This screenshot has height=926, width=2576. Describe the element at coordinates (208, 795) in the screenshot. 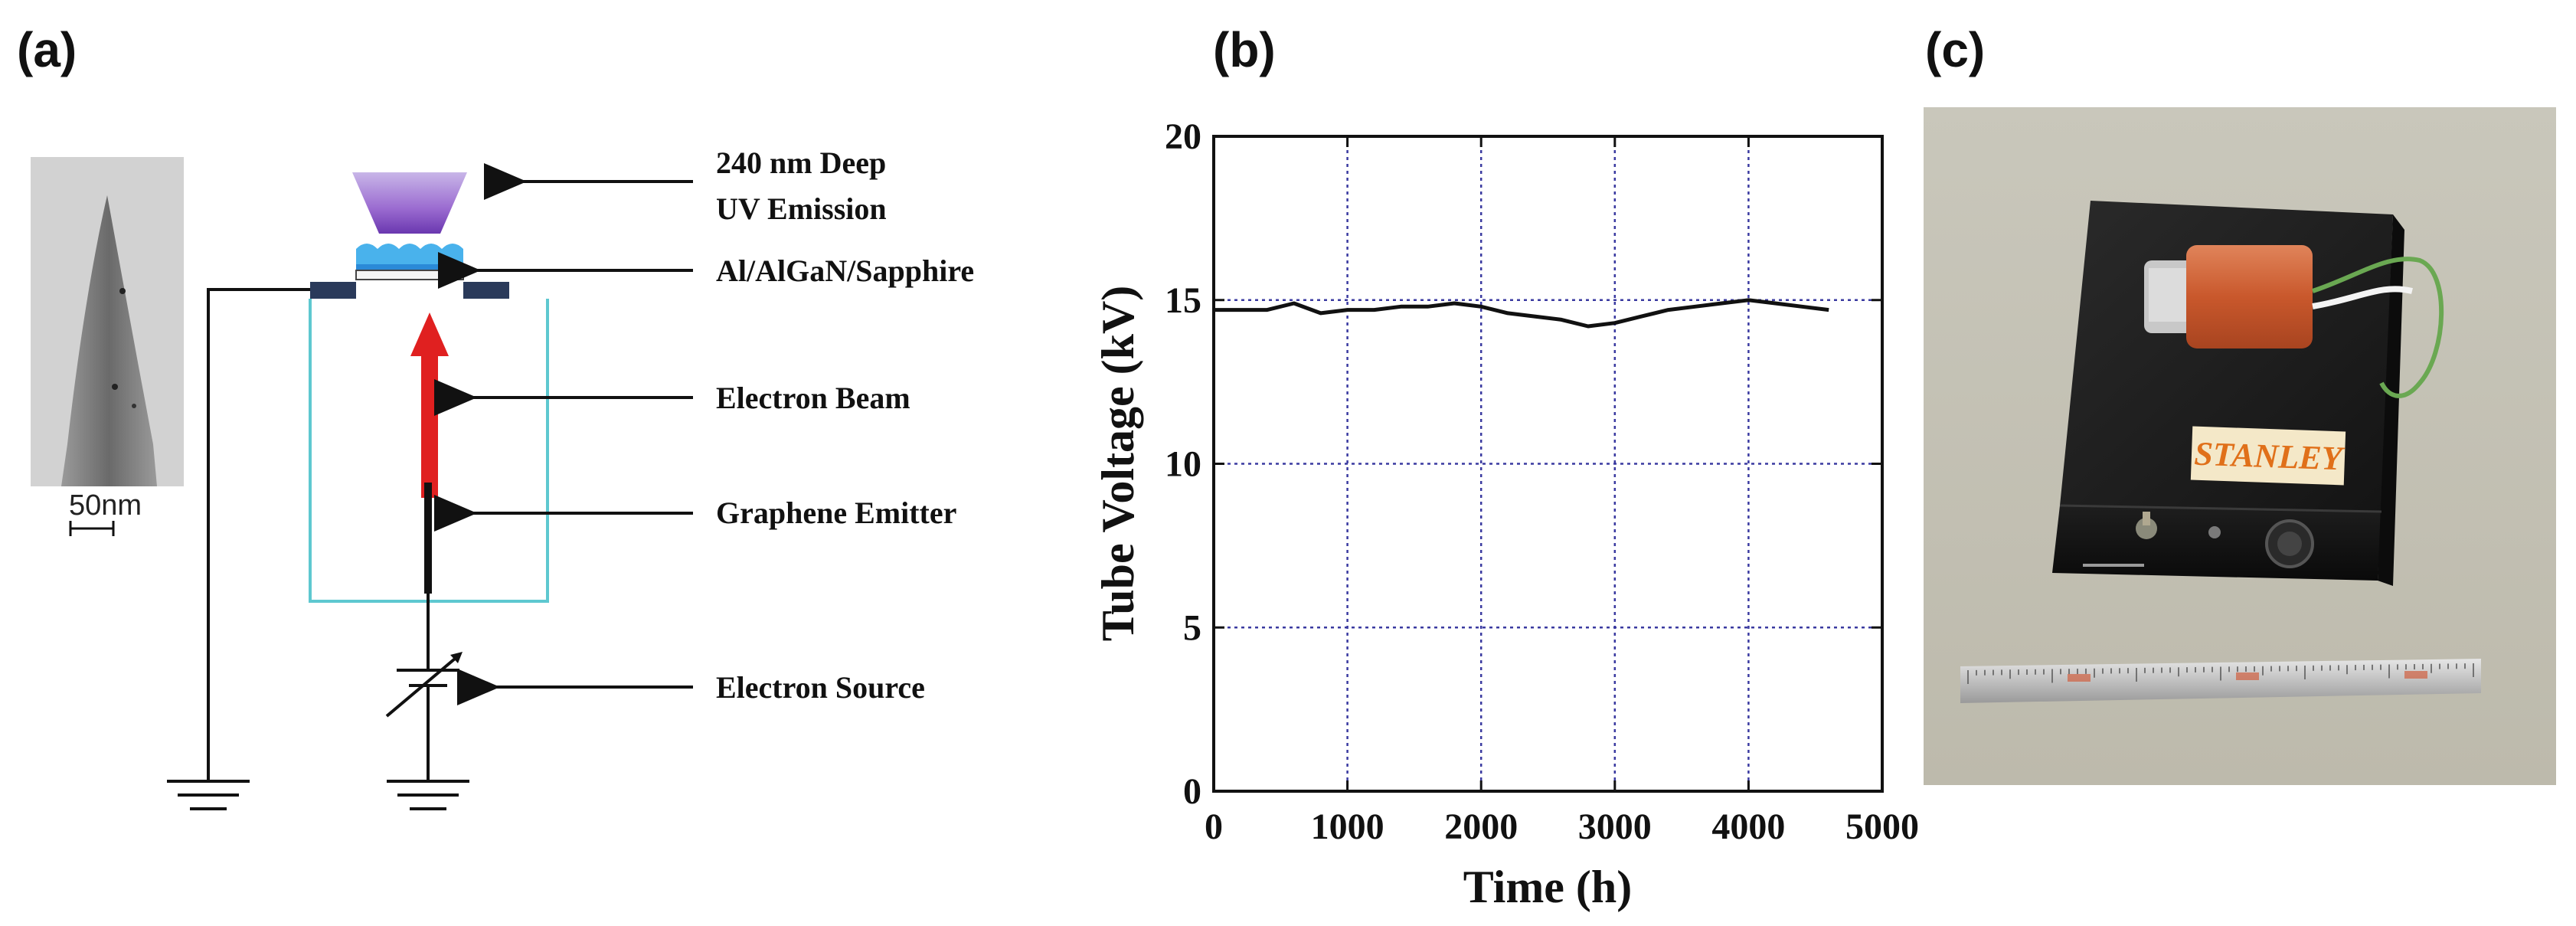

I see `ground-symbol-left` at that location.